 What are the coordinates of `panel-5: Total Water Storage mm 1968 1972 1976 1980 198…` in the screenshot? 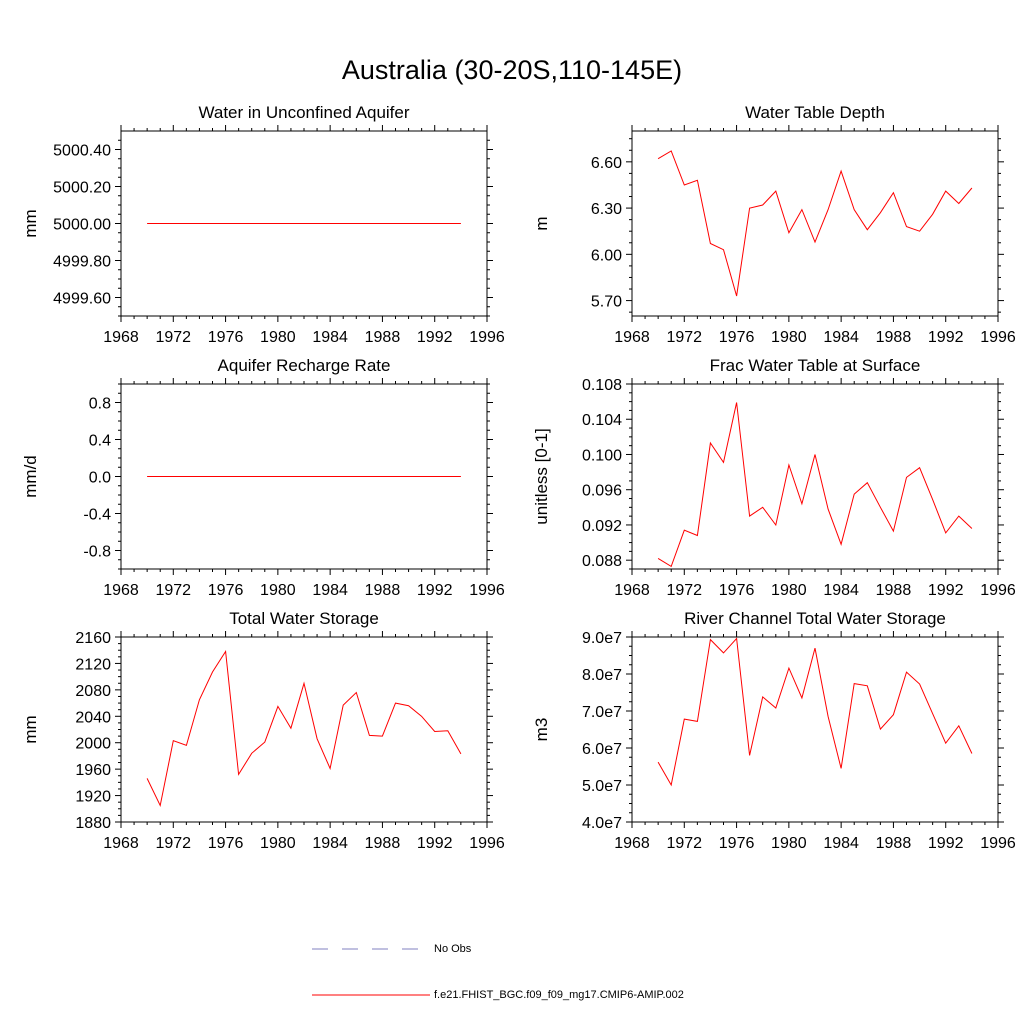 It's located at (263, 730).